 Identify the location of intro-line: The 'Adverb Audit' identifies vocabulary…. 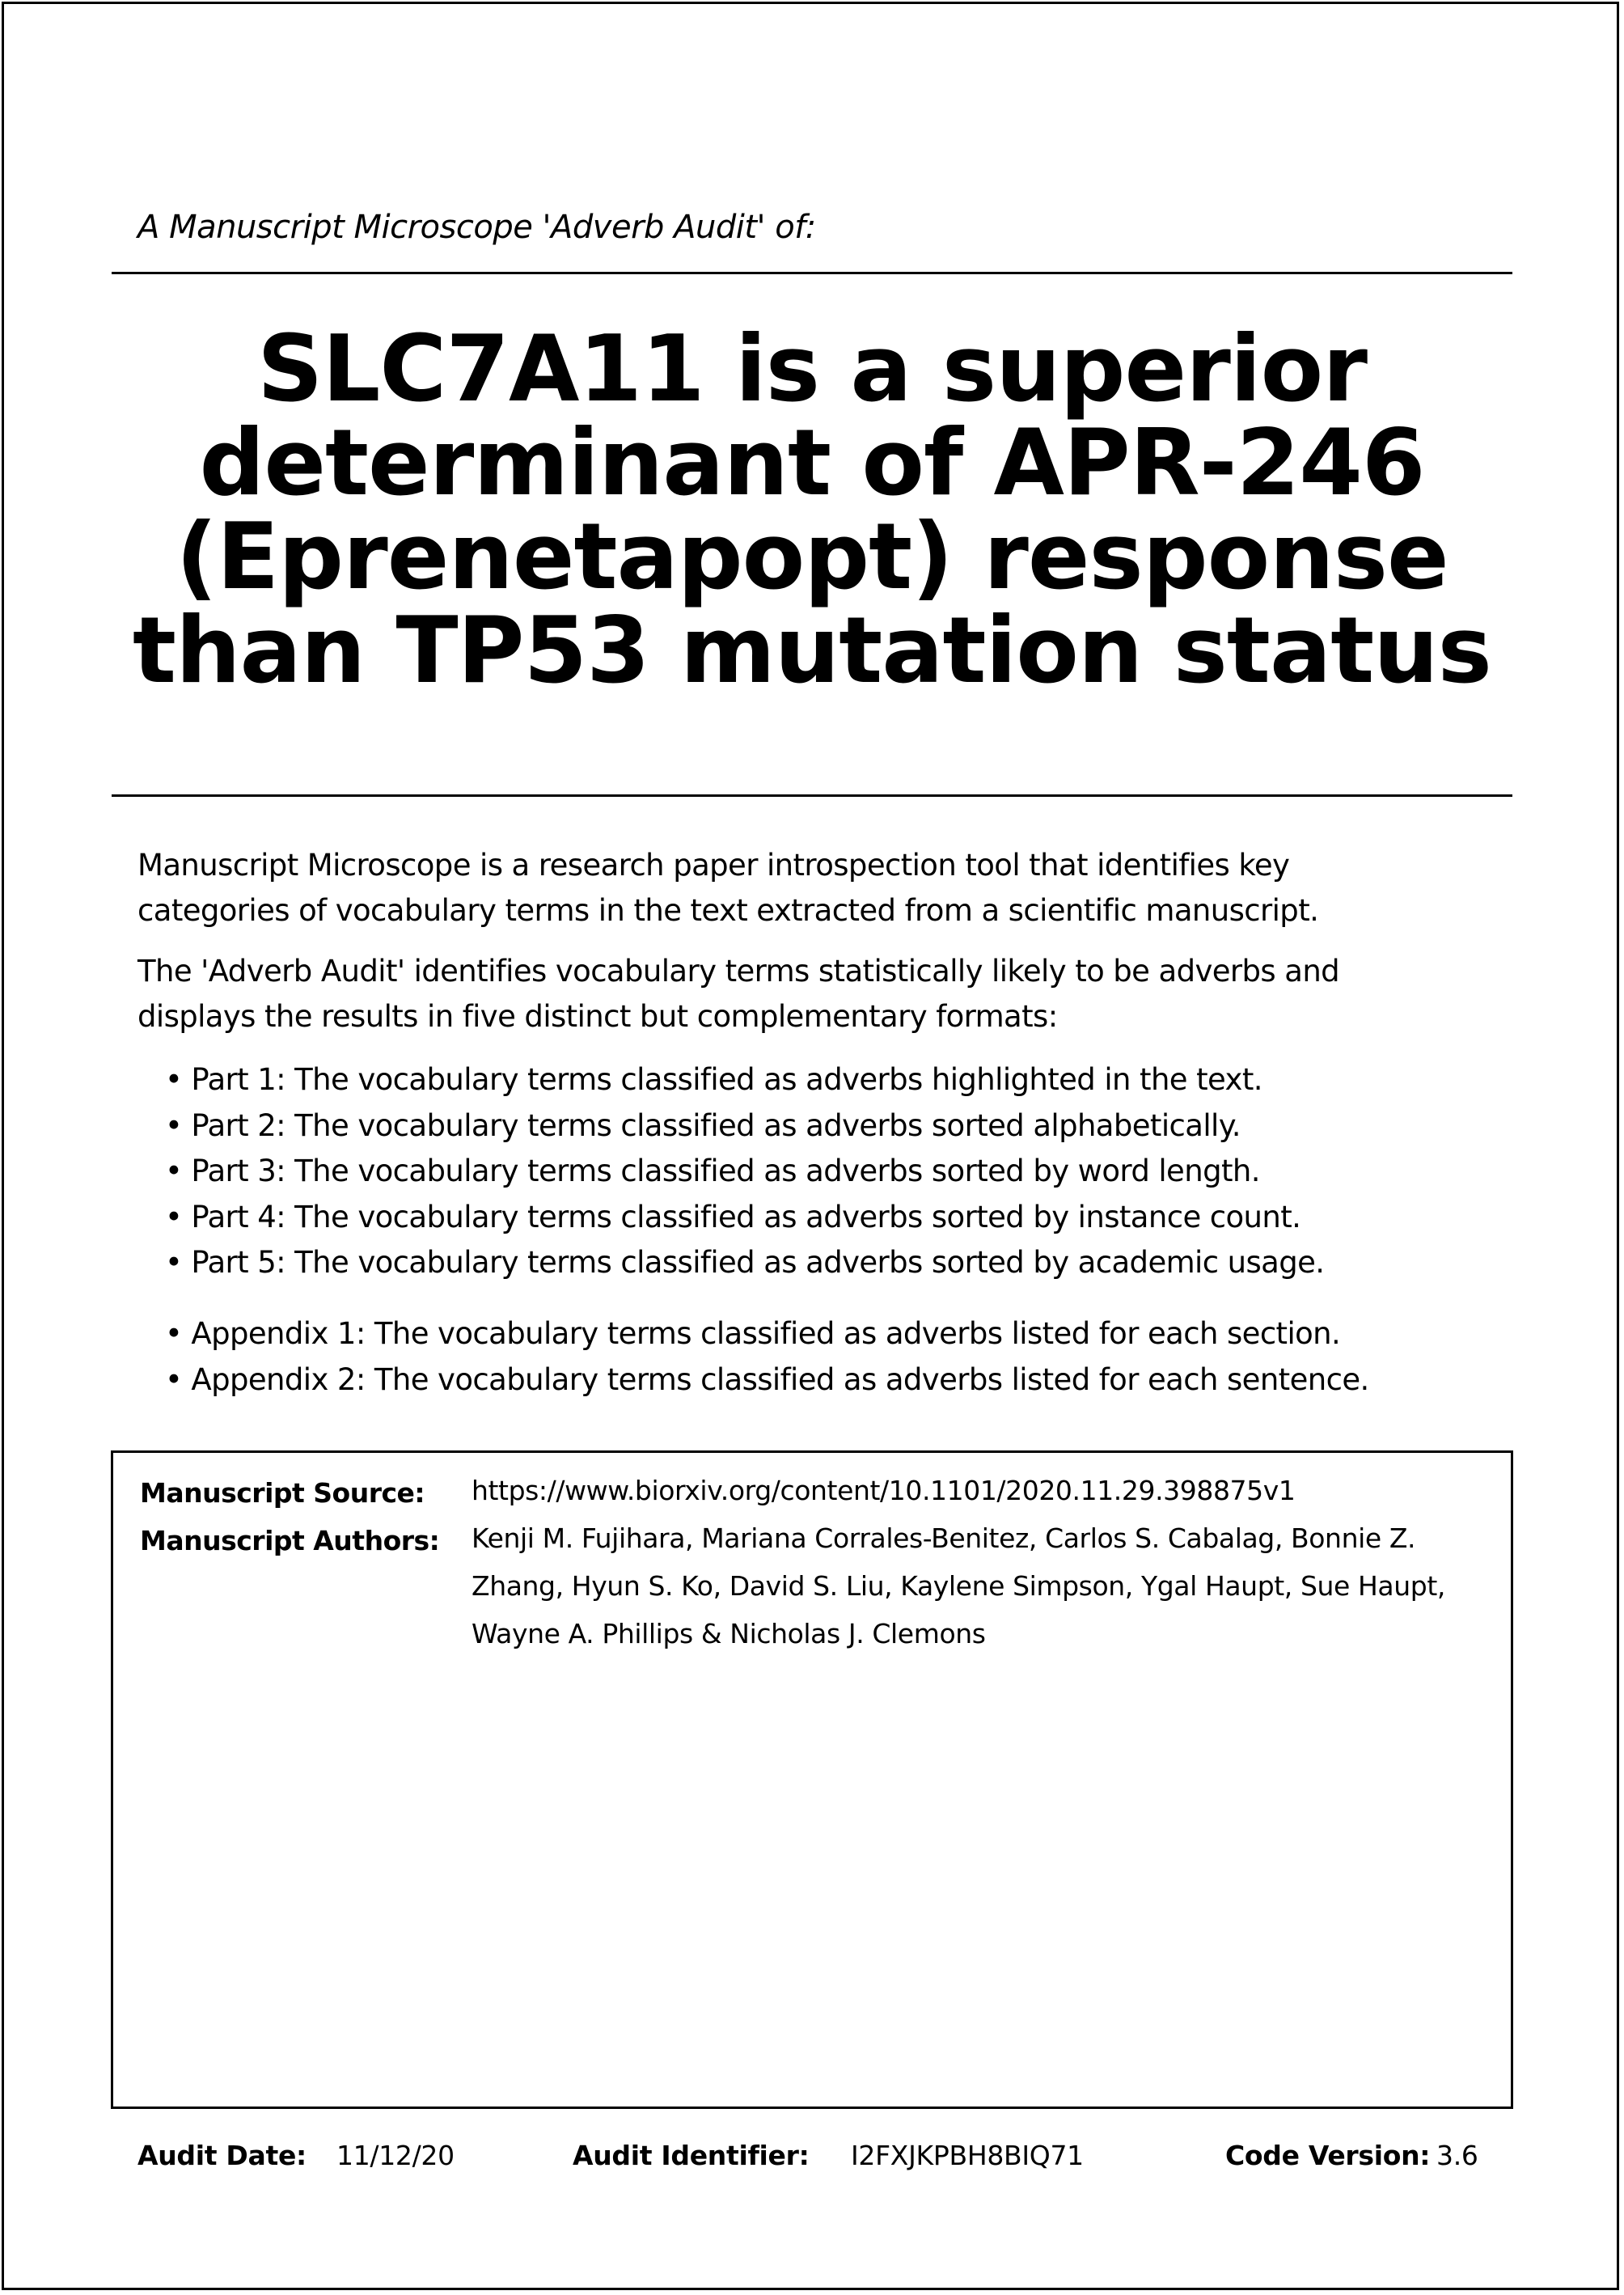
(738, 971).